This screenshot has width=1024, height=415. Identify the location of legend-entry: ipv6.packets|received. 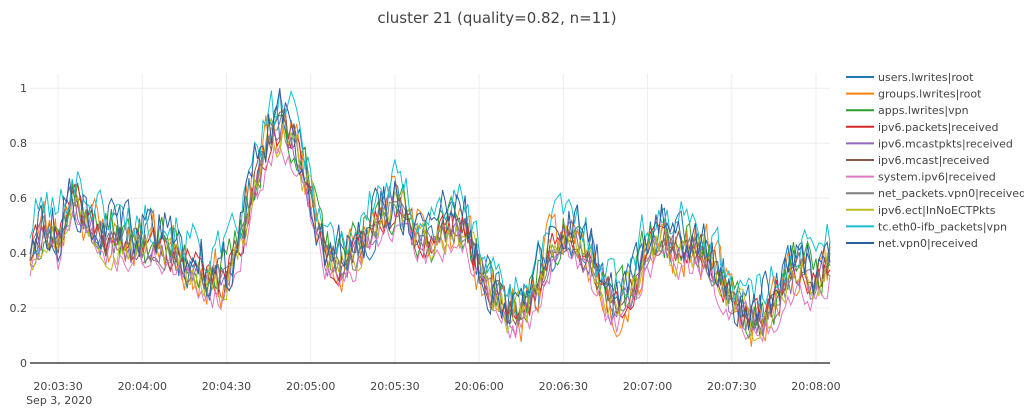
(938, 127).